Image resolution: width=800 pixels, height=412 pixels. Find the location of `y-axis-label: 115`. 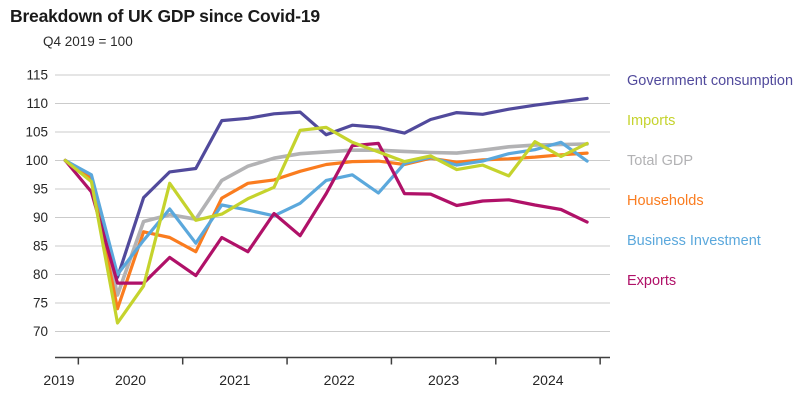

y-axis-label: 115 is located at coordinates (37, 75).